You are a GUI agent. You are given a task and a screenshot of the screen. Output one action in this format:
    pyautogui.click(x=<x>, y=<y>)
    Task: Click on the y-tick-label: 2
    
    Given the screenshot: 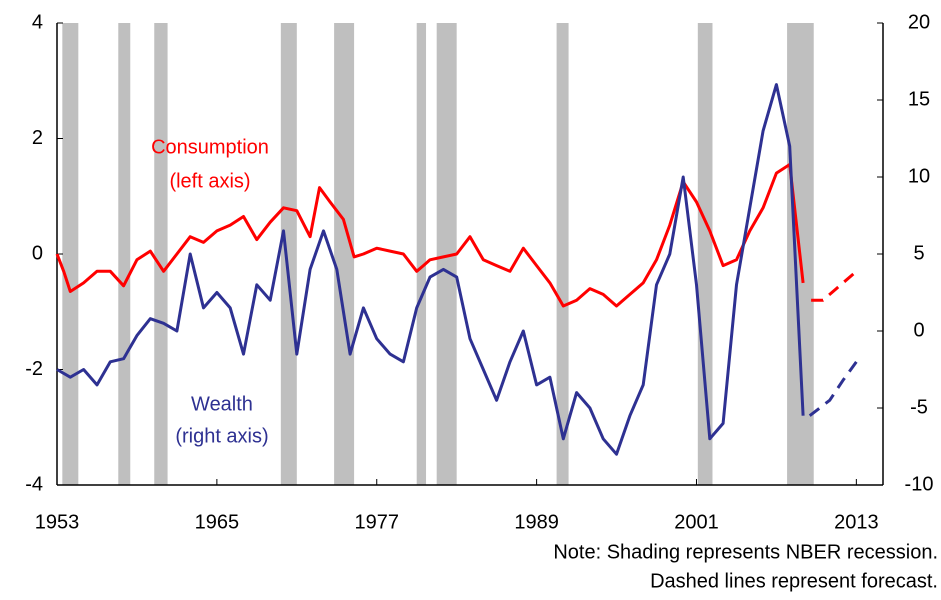 What is the action you would take?
    pyautogui.click(x=37, y=138)
    